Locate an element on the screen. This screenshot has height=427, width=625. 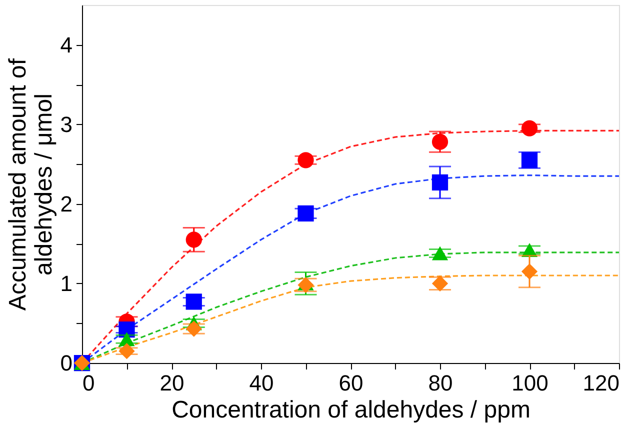
y-tick-label: 2 is located at coordinates (66, 203).